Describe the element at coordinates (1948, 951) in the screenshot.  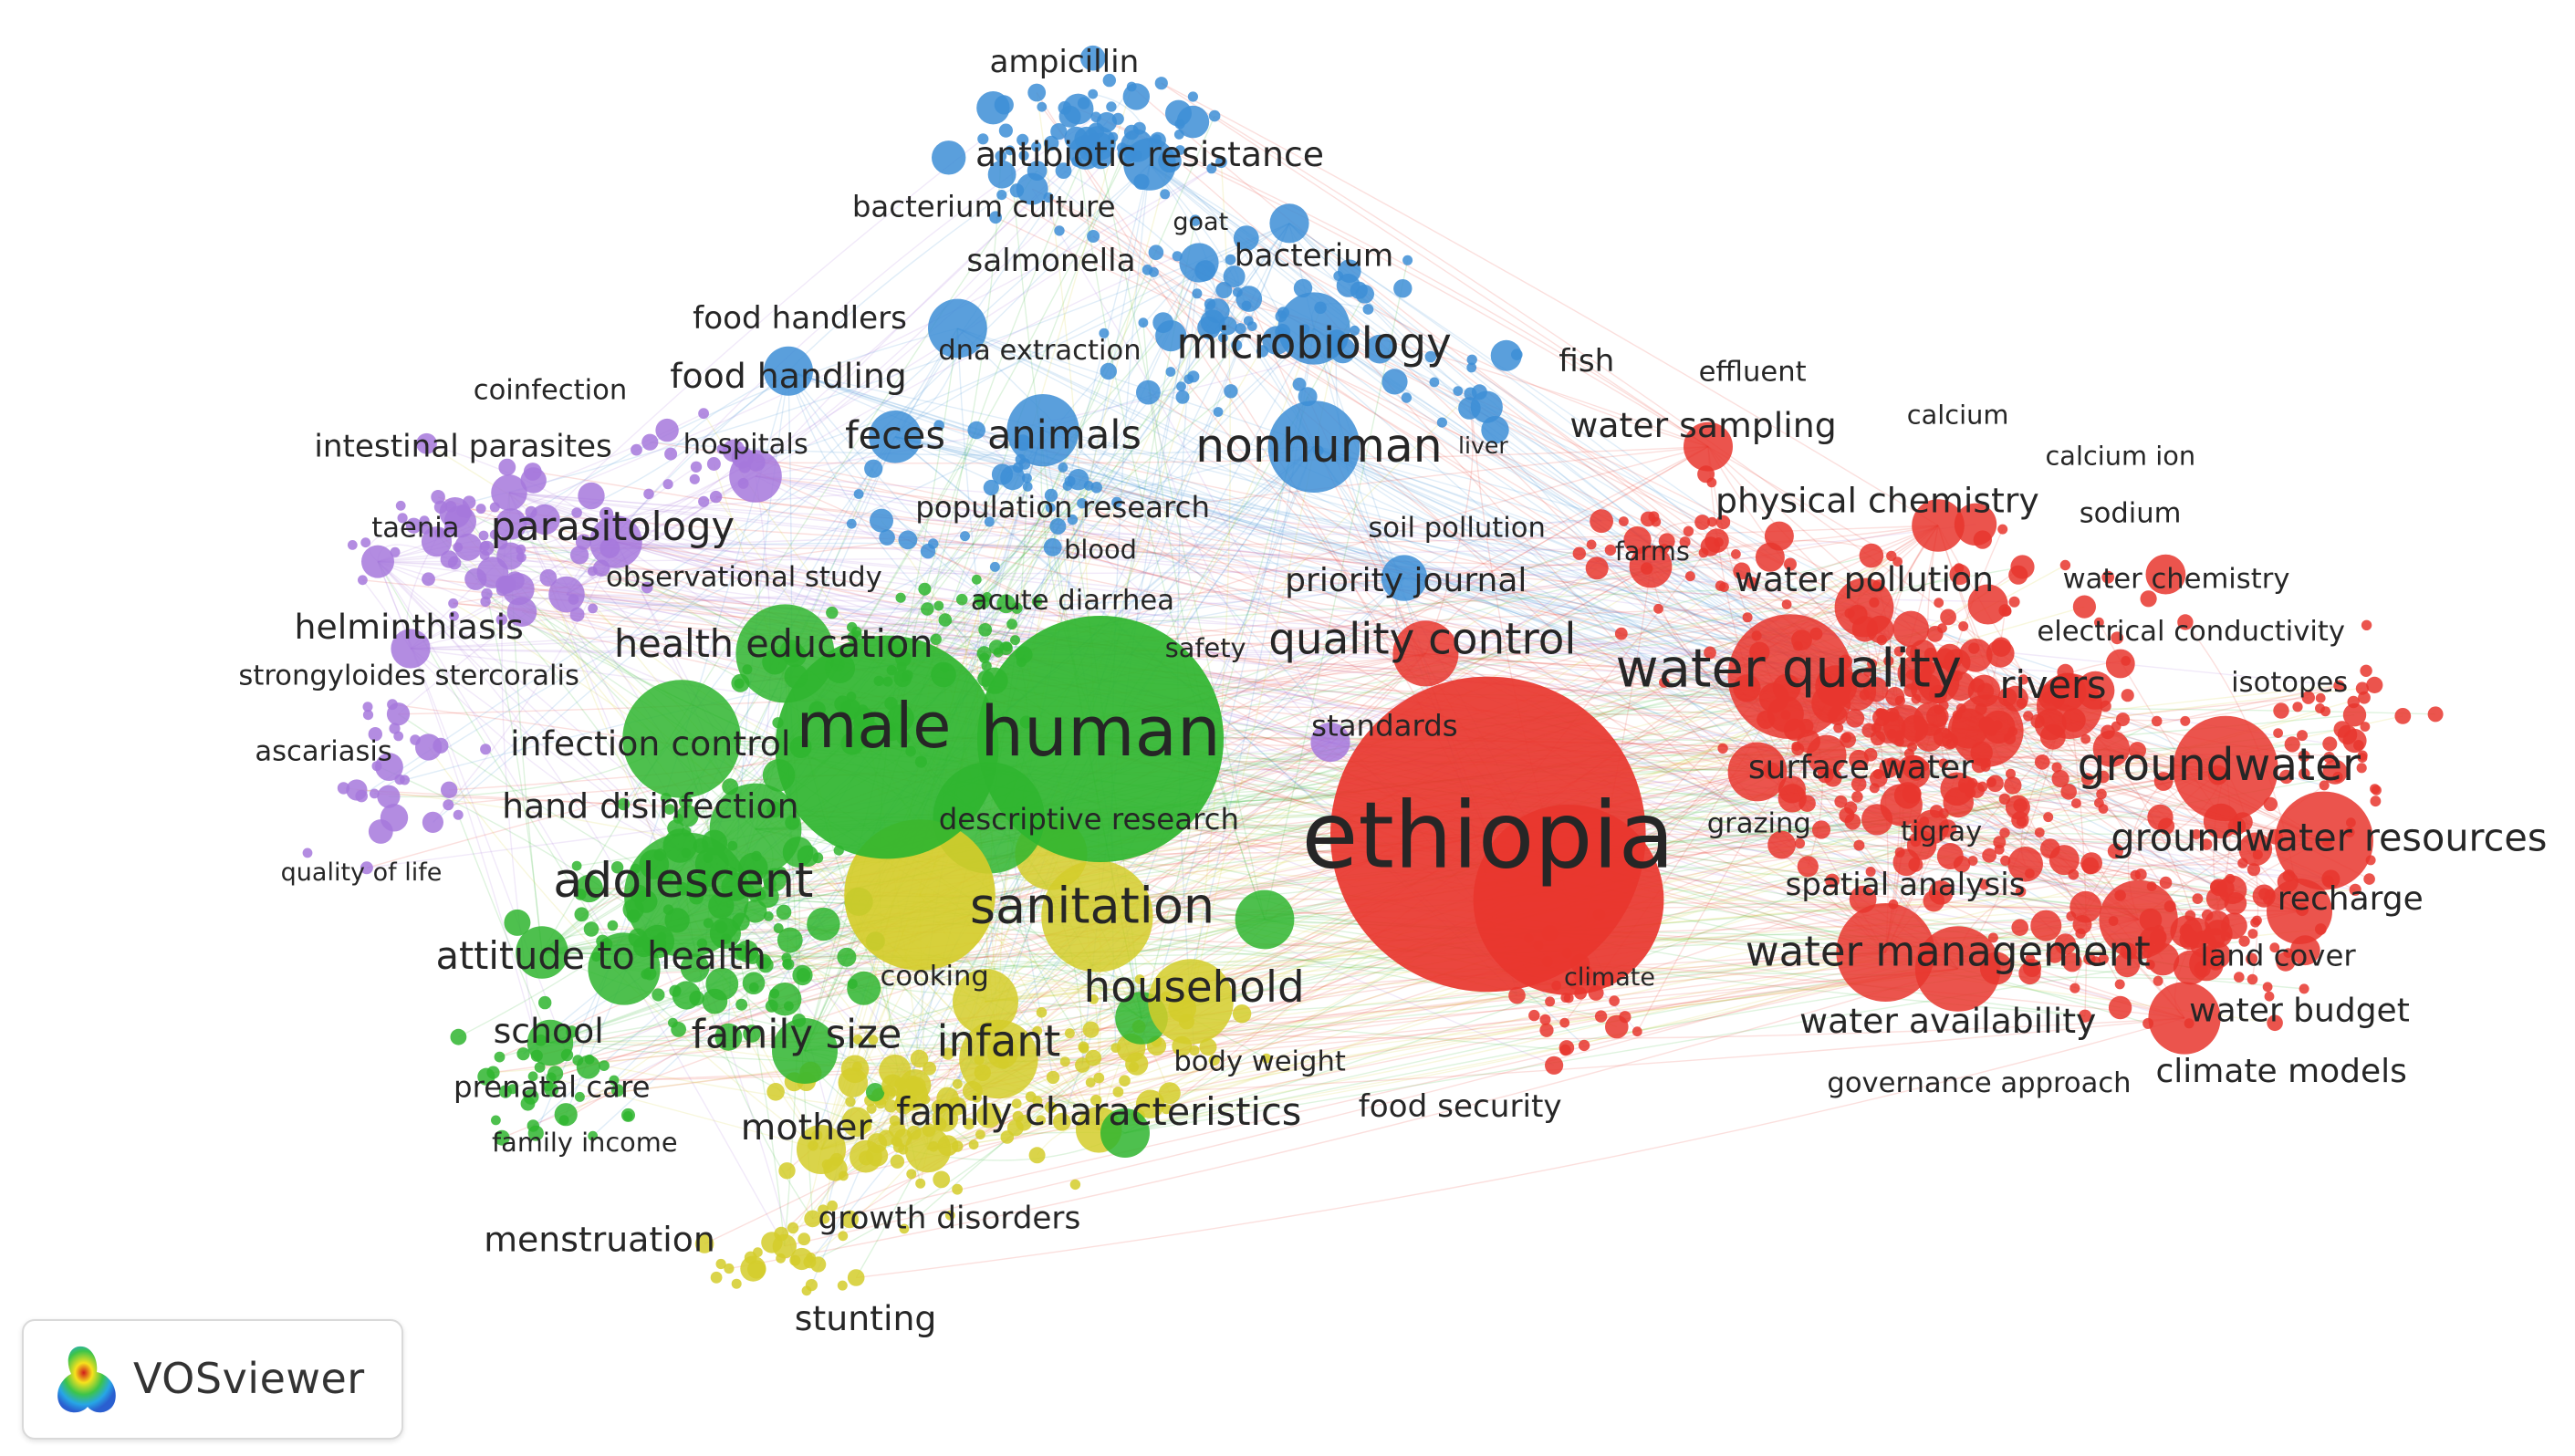
I see `term-label-water-management: water management` at that location.